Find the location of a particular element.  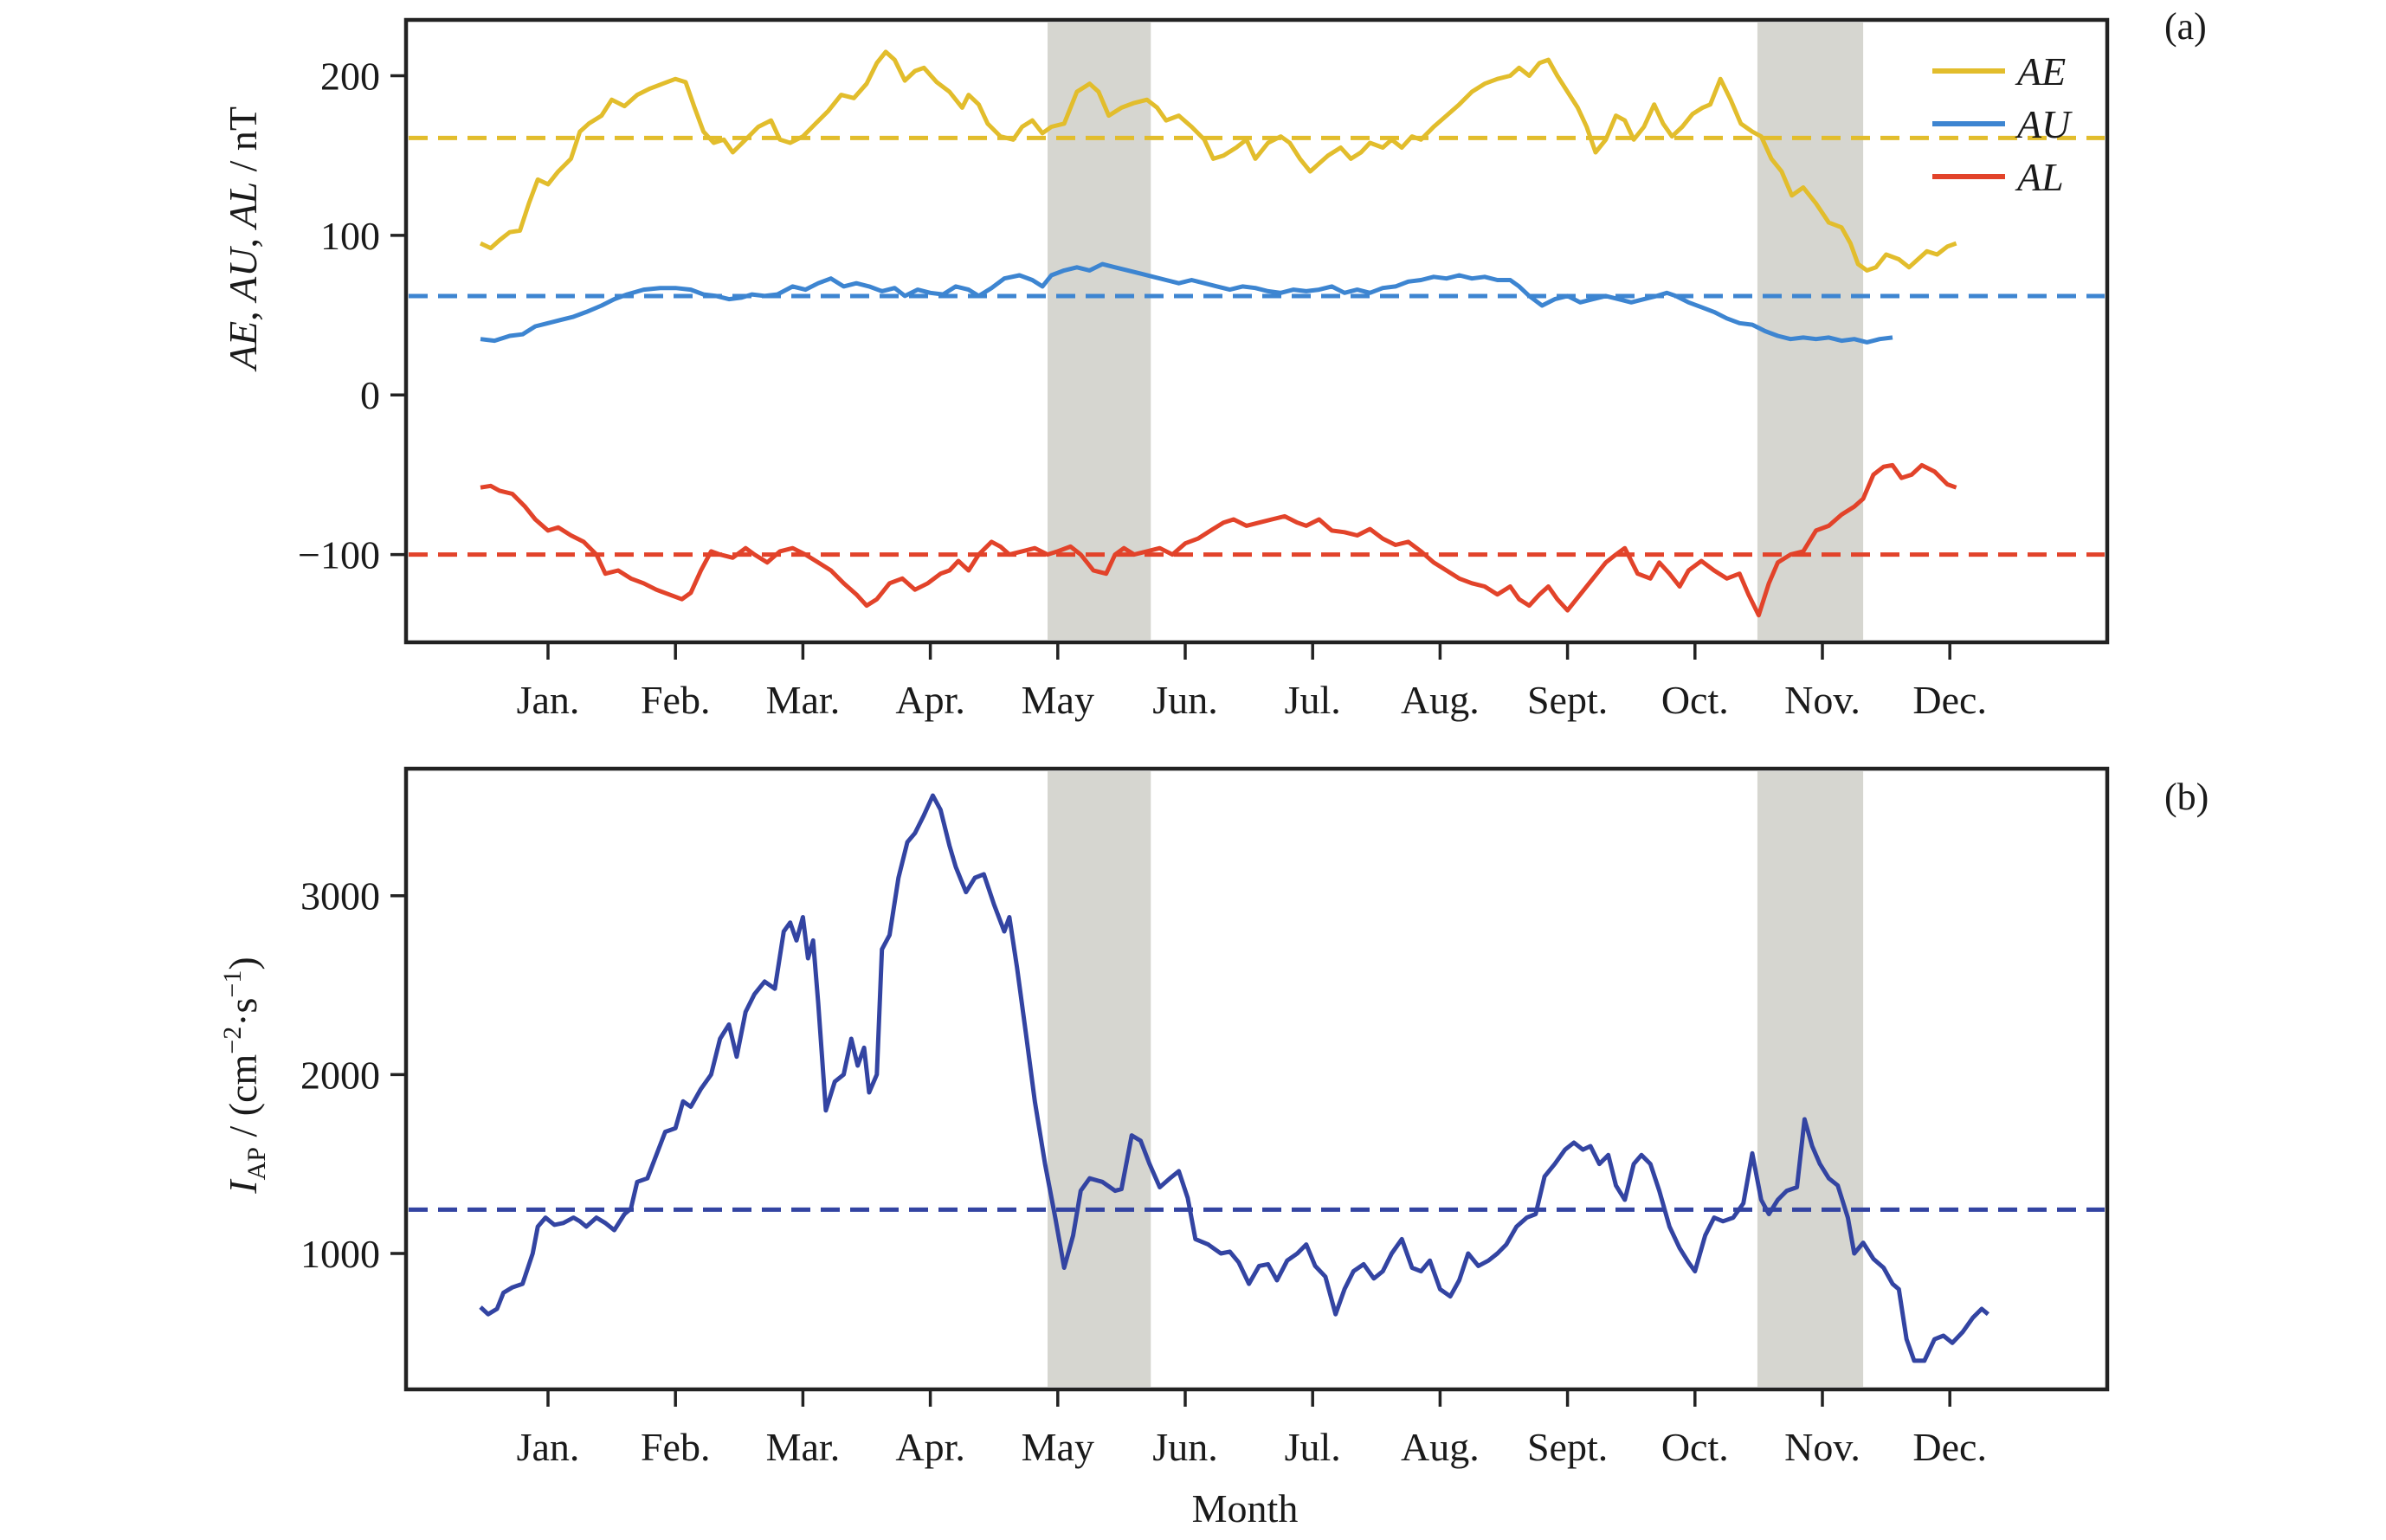

series-line-au is located at coordinates (1186, 303).